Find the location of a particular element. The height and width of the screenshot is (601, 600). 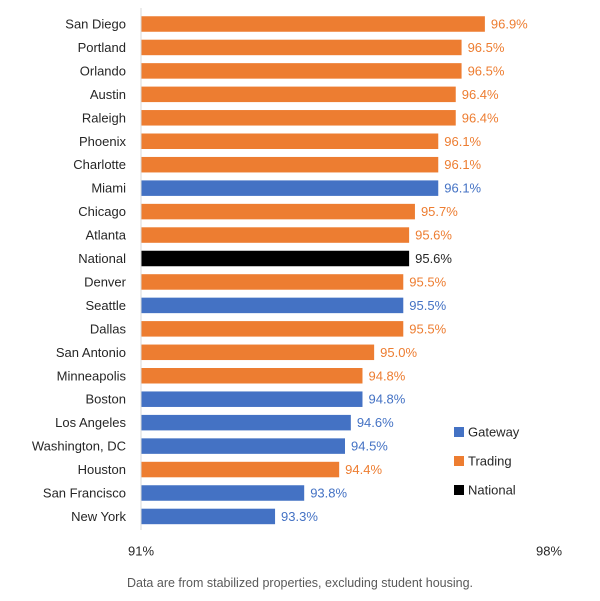

bar-new-york is located at coordinates (208, 516).